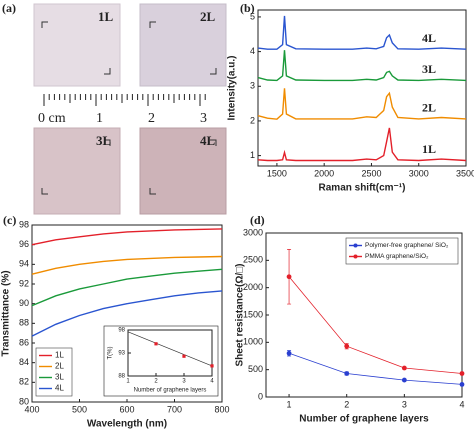  Describe the element at coordinates (289, 404) in the screenshot. I see `x-tick-label: 1` at that location.